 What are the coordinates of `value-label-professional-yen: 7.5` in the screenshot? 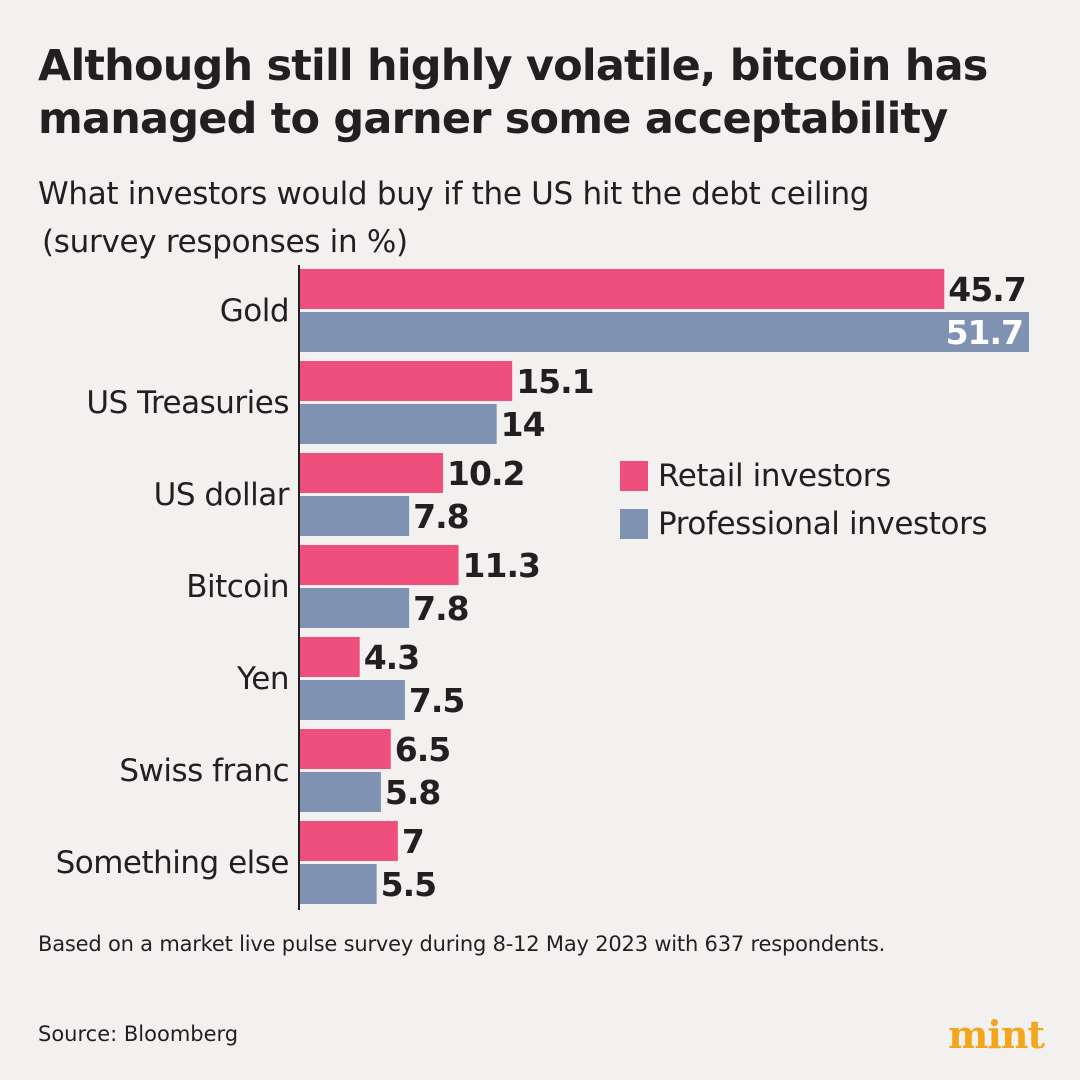 It's located at (436, 700).